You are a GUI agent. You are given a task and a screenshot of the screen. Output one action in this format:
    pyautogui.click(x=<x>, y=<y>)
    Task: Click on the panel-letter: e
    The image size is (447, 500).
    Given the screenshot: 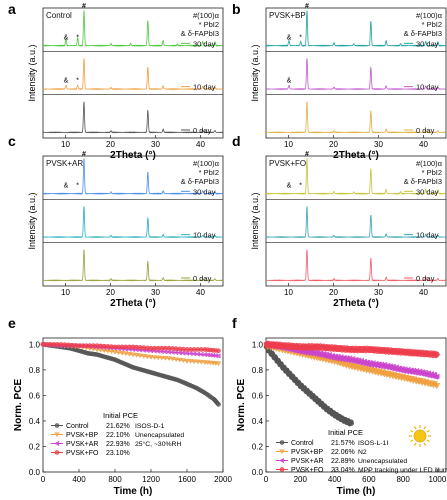 What is the action you would take?
    pyautogui.click(x=12, y=323)
    